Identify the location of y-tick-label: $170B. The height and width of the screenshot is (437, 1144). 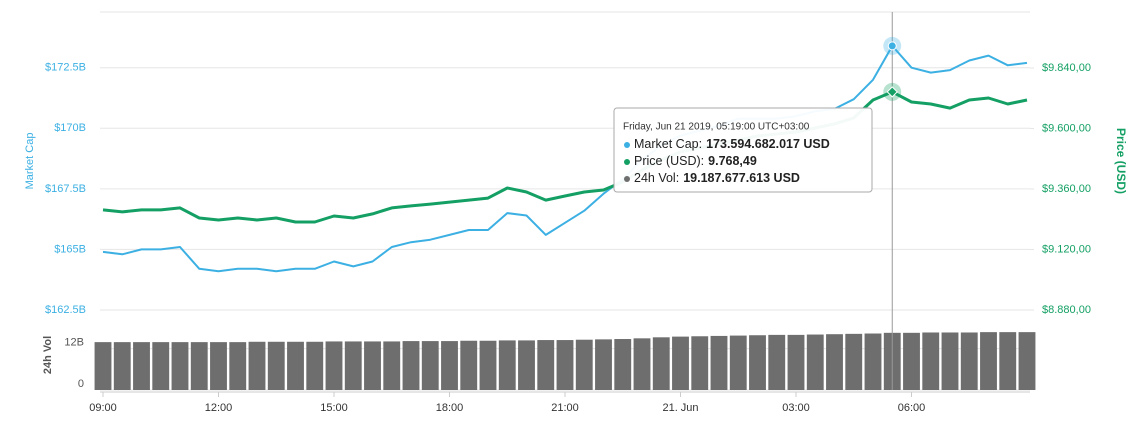
(70, 128).